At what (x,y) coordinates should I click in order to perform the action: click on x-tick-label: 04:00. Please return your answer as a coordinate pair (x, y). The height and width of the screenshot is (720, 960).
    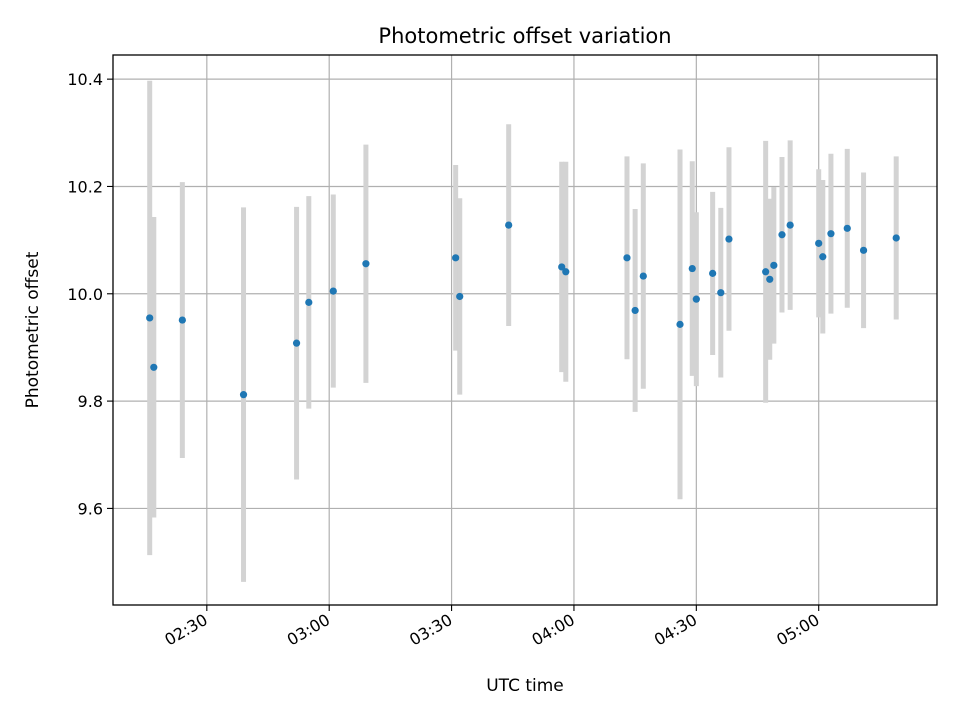
    Looking at the image, I should click on (553, 630).